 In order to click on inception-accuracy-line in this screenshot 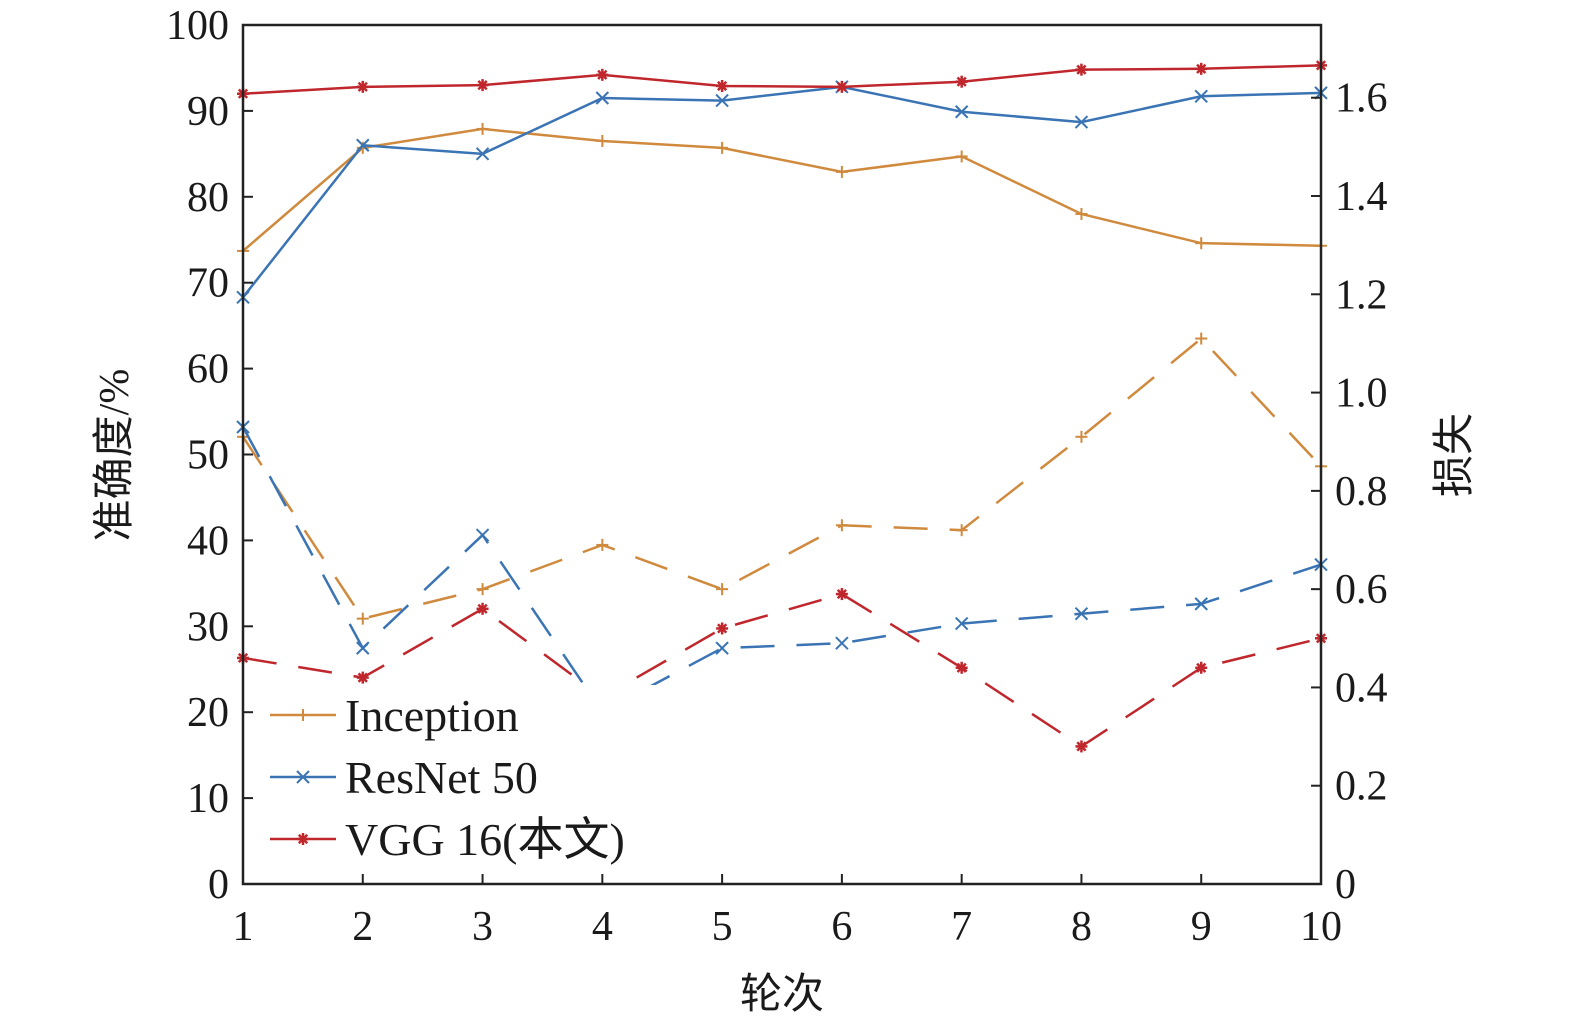, I will do `click(782, 189)`.